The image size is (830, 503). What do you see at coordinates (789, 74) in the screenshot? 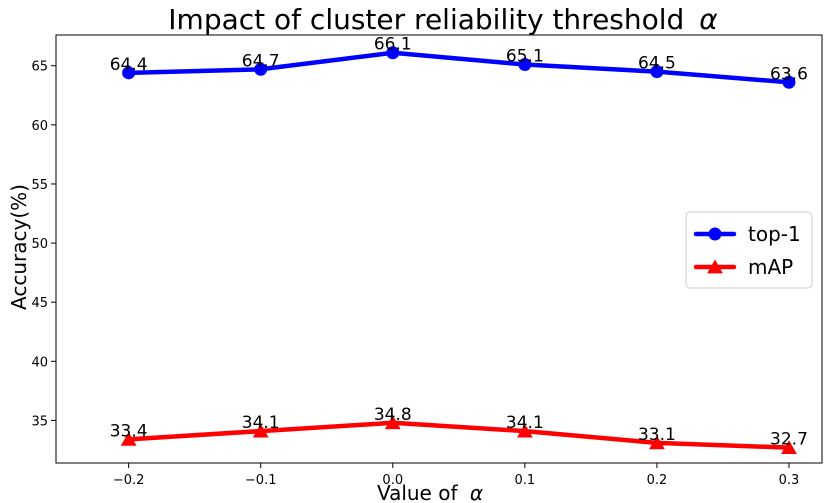
I see `data-label: 63.6` at bounding box center [789, 74].